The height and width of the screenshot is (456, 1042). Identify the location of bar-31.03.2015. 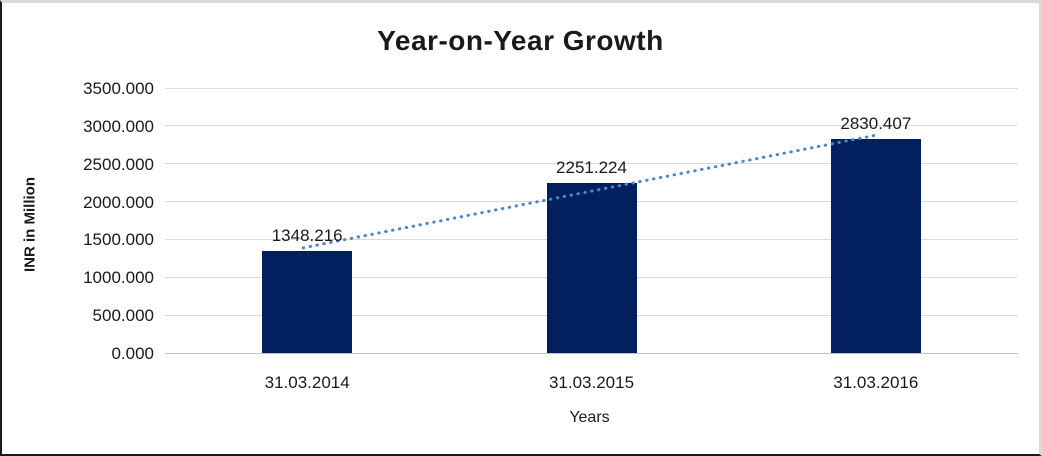
(591, 267).